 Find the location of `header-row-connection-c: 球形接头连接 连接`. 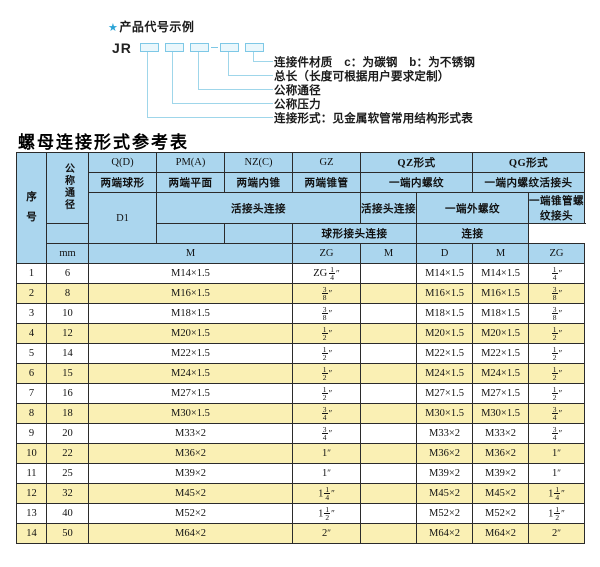

header-row-connection-c: 球形接头连接 连接 is located at coordinates (301, 233).